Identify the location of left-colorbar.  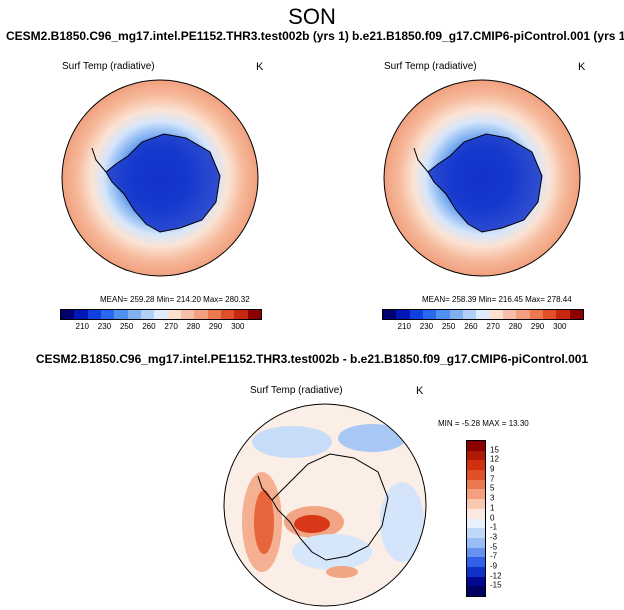
(161, 314).